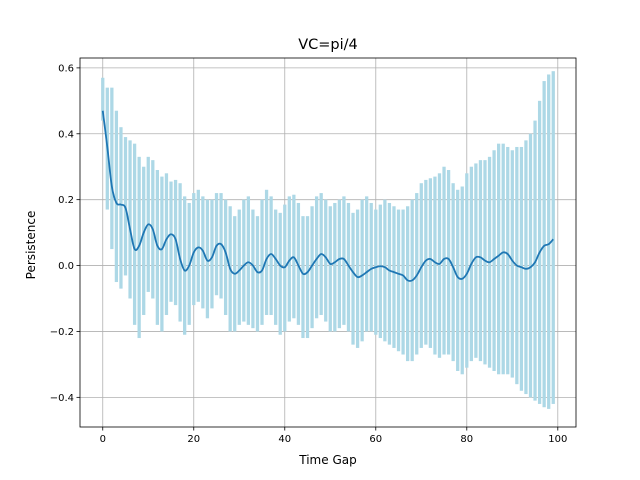 This screenshot has width=640, height=480. I want to click on chart-title: VC=pi/4, so click(328, 45).